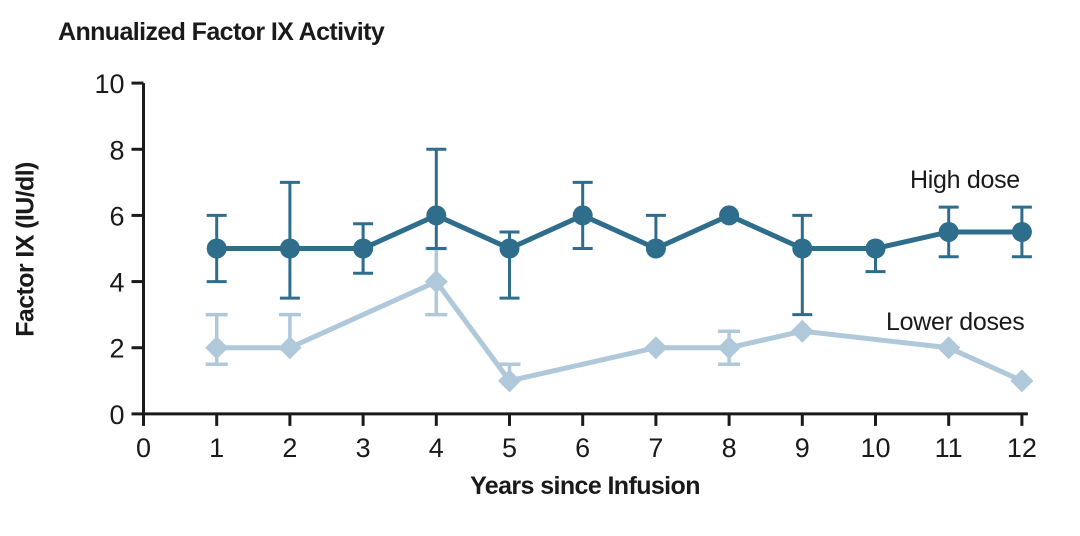  Describe the element at coordinates (143, 448) in the screenshot. I see `x-tick-label: 0` at that location.